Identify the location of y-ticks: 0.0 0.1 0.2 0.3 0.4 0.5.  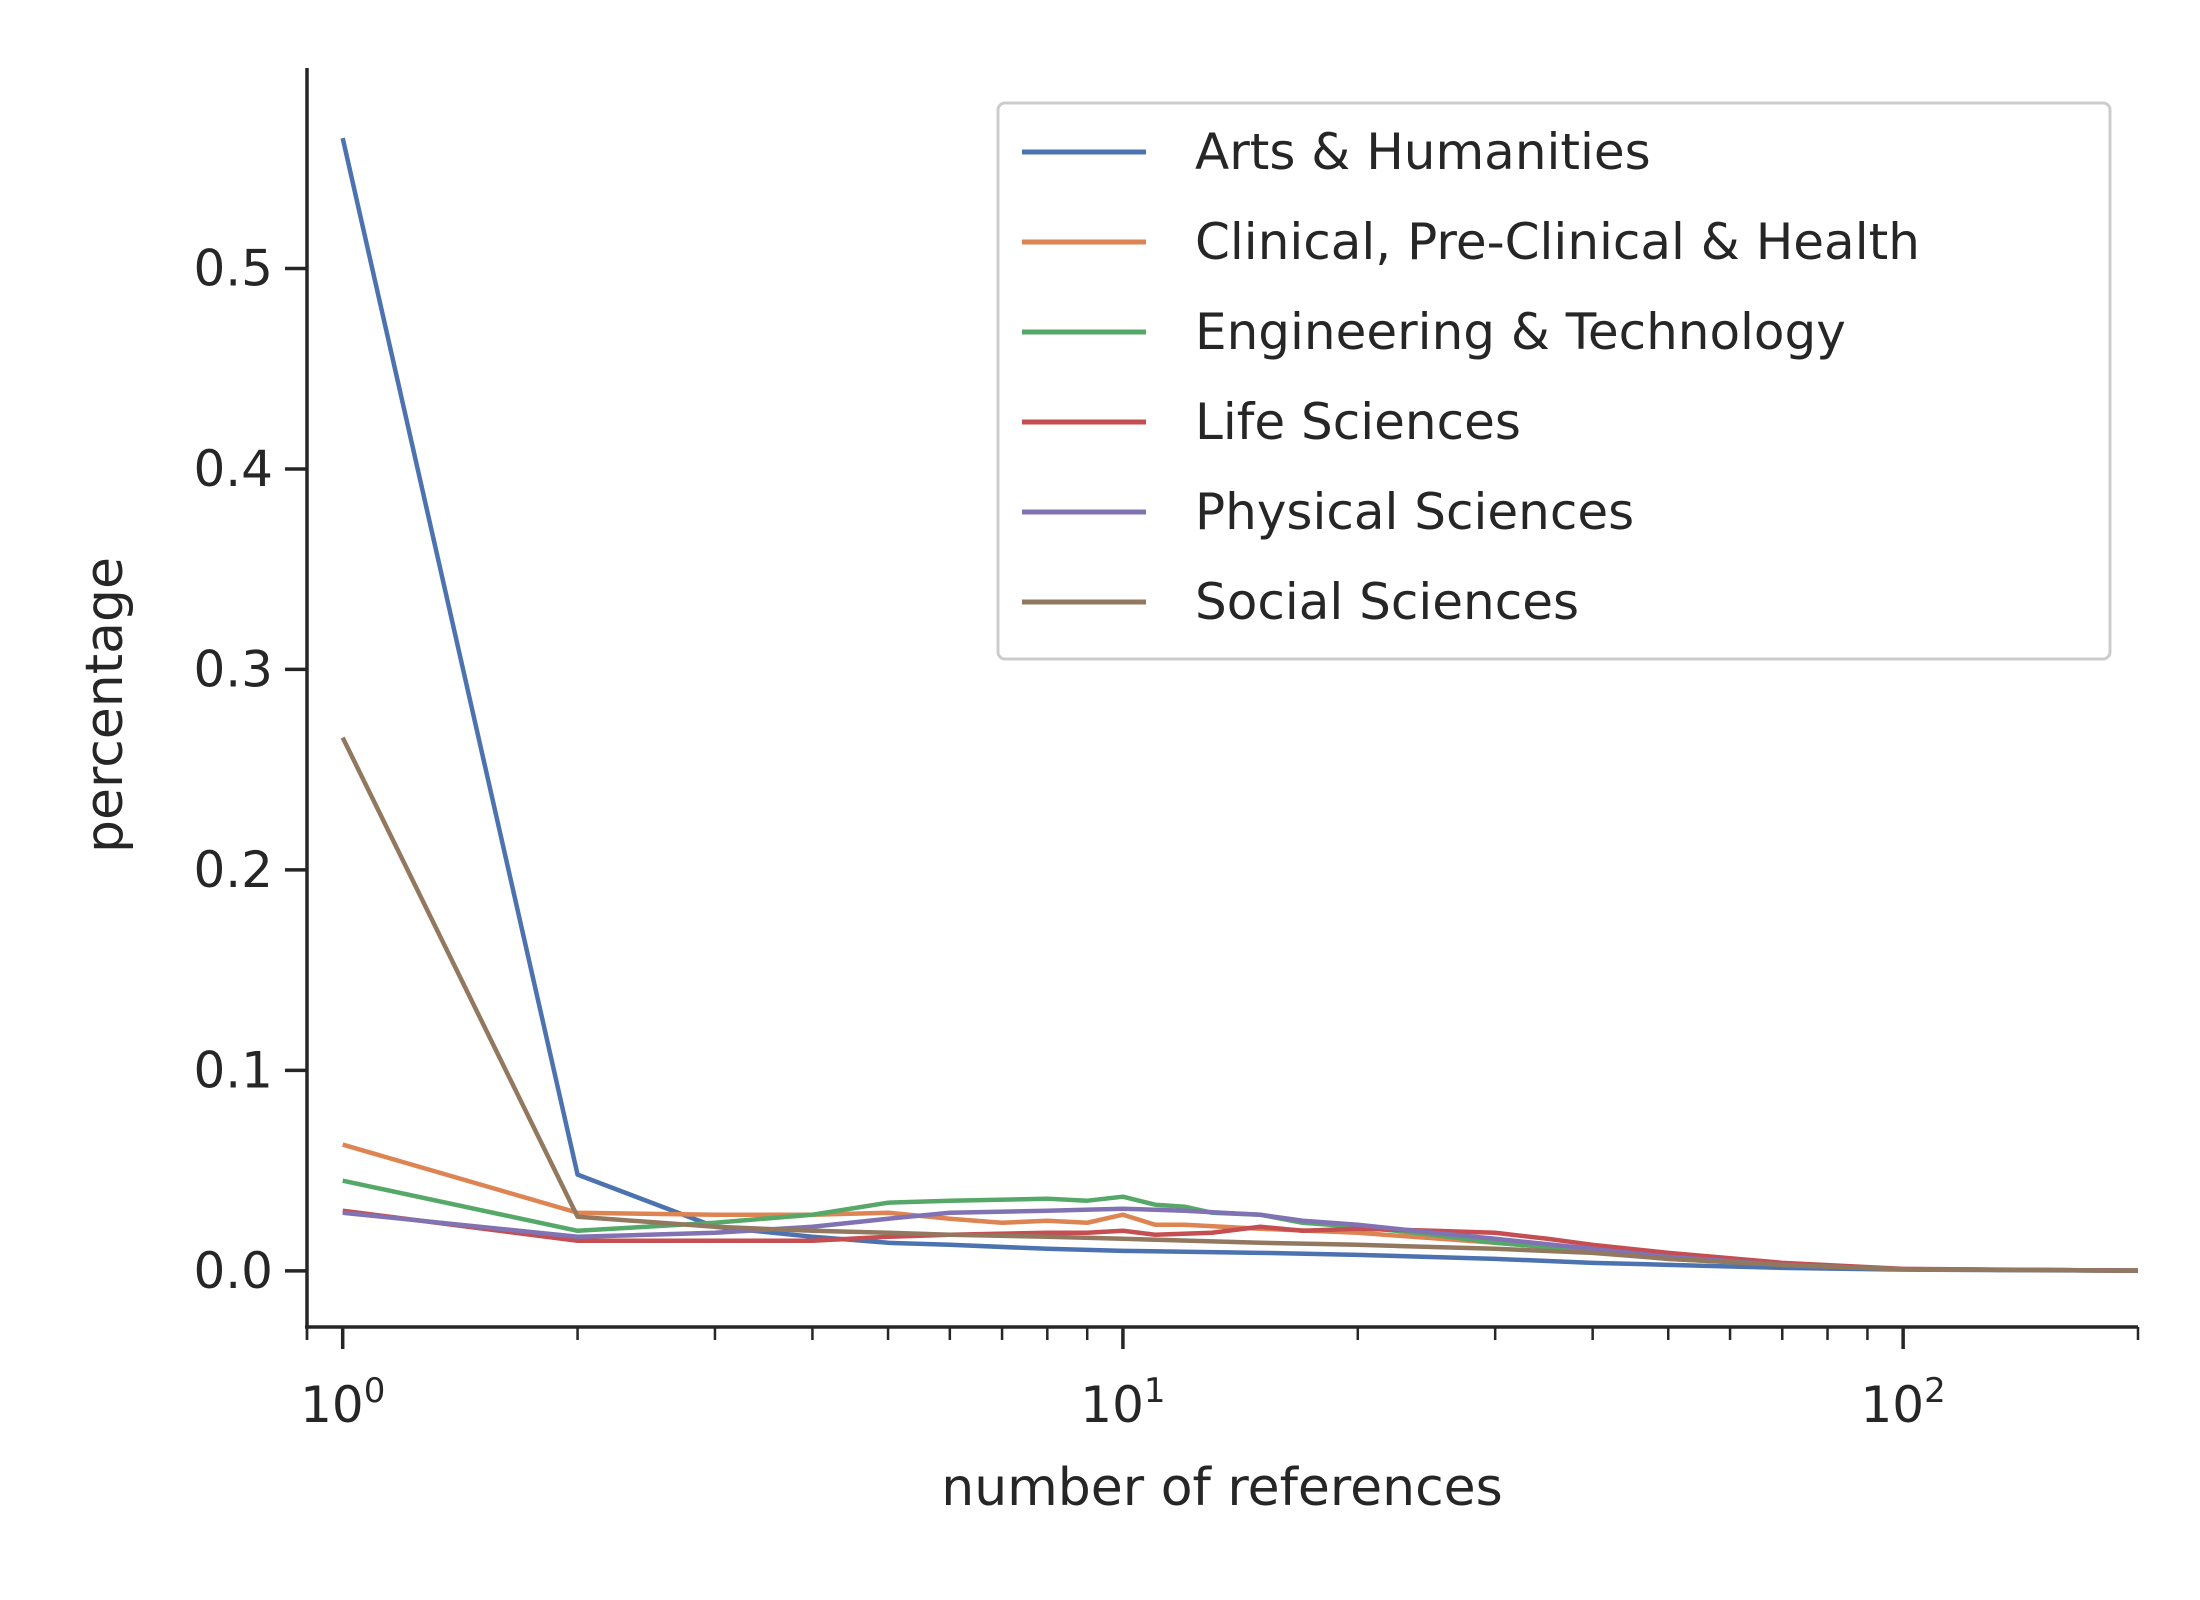
(250, 769).